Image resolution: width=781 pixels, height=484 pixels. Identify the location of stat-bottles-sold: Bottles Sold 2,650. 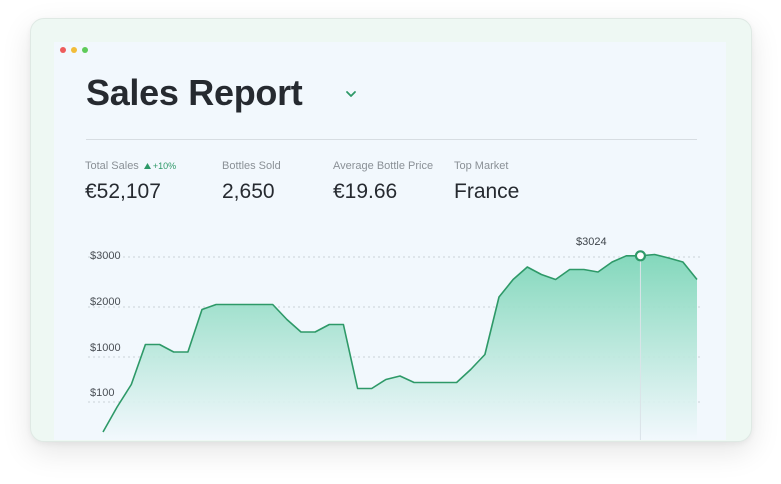
(251, 182).